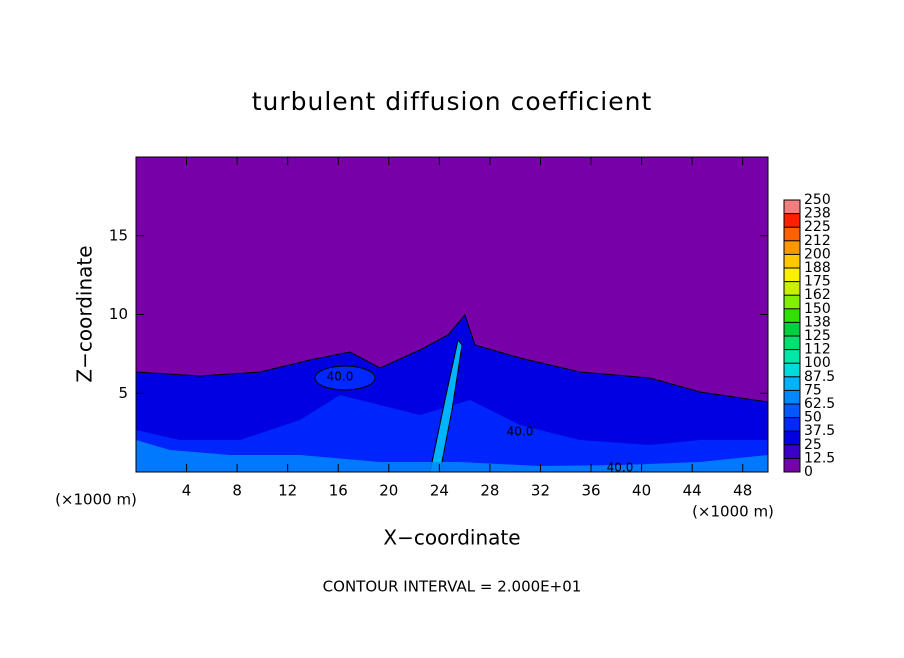 Image resolution: width=904 pixels, height=658 pixels. I want to click on colorbar-tick-label: 175, so click(817, 282).